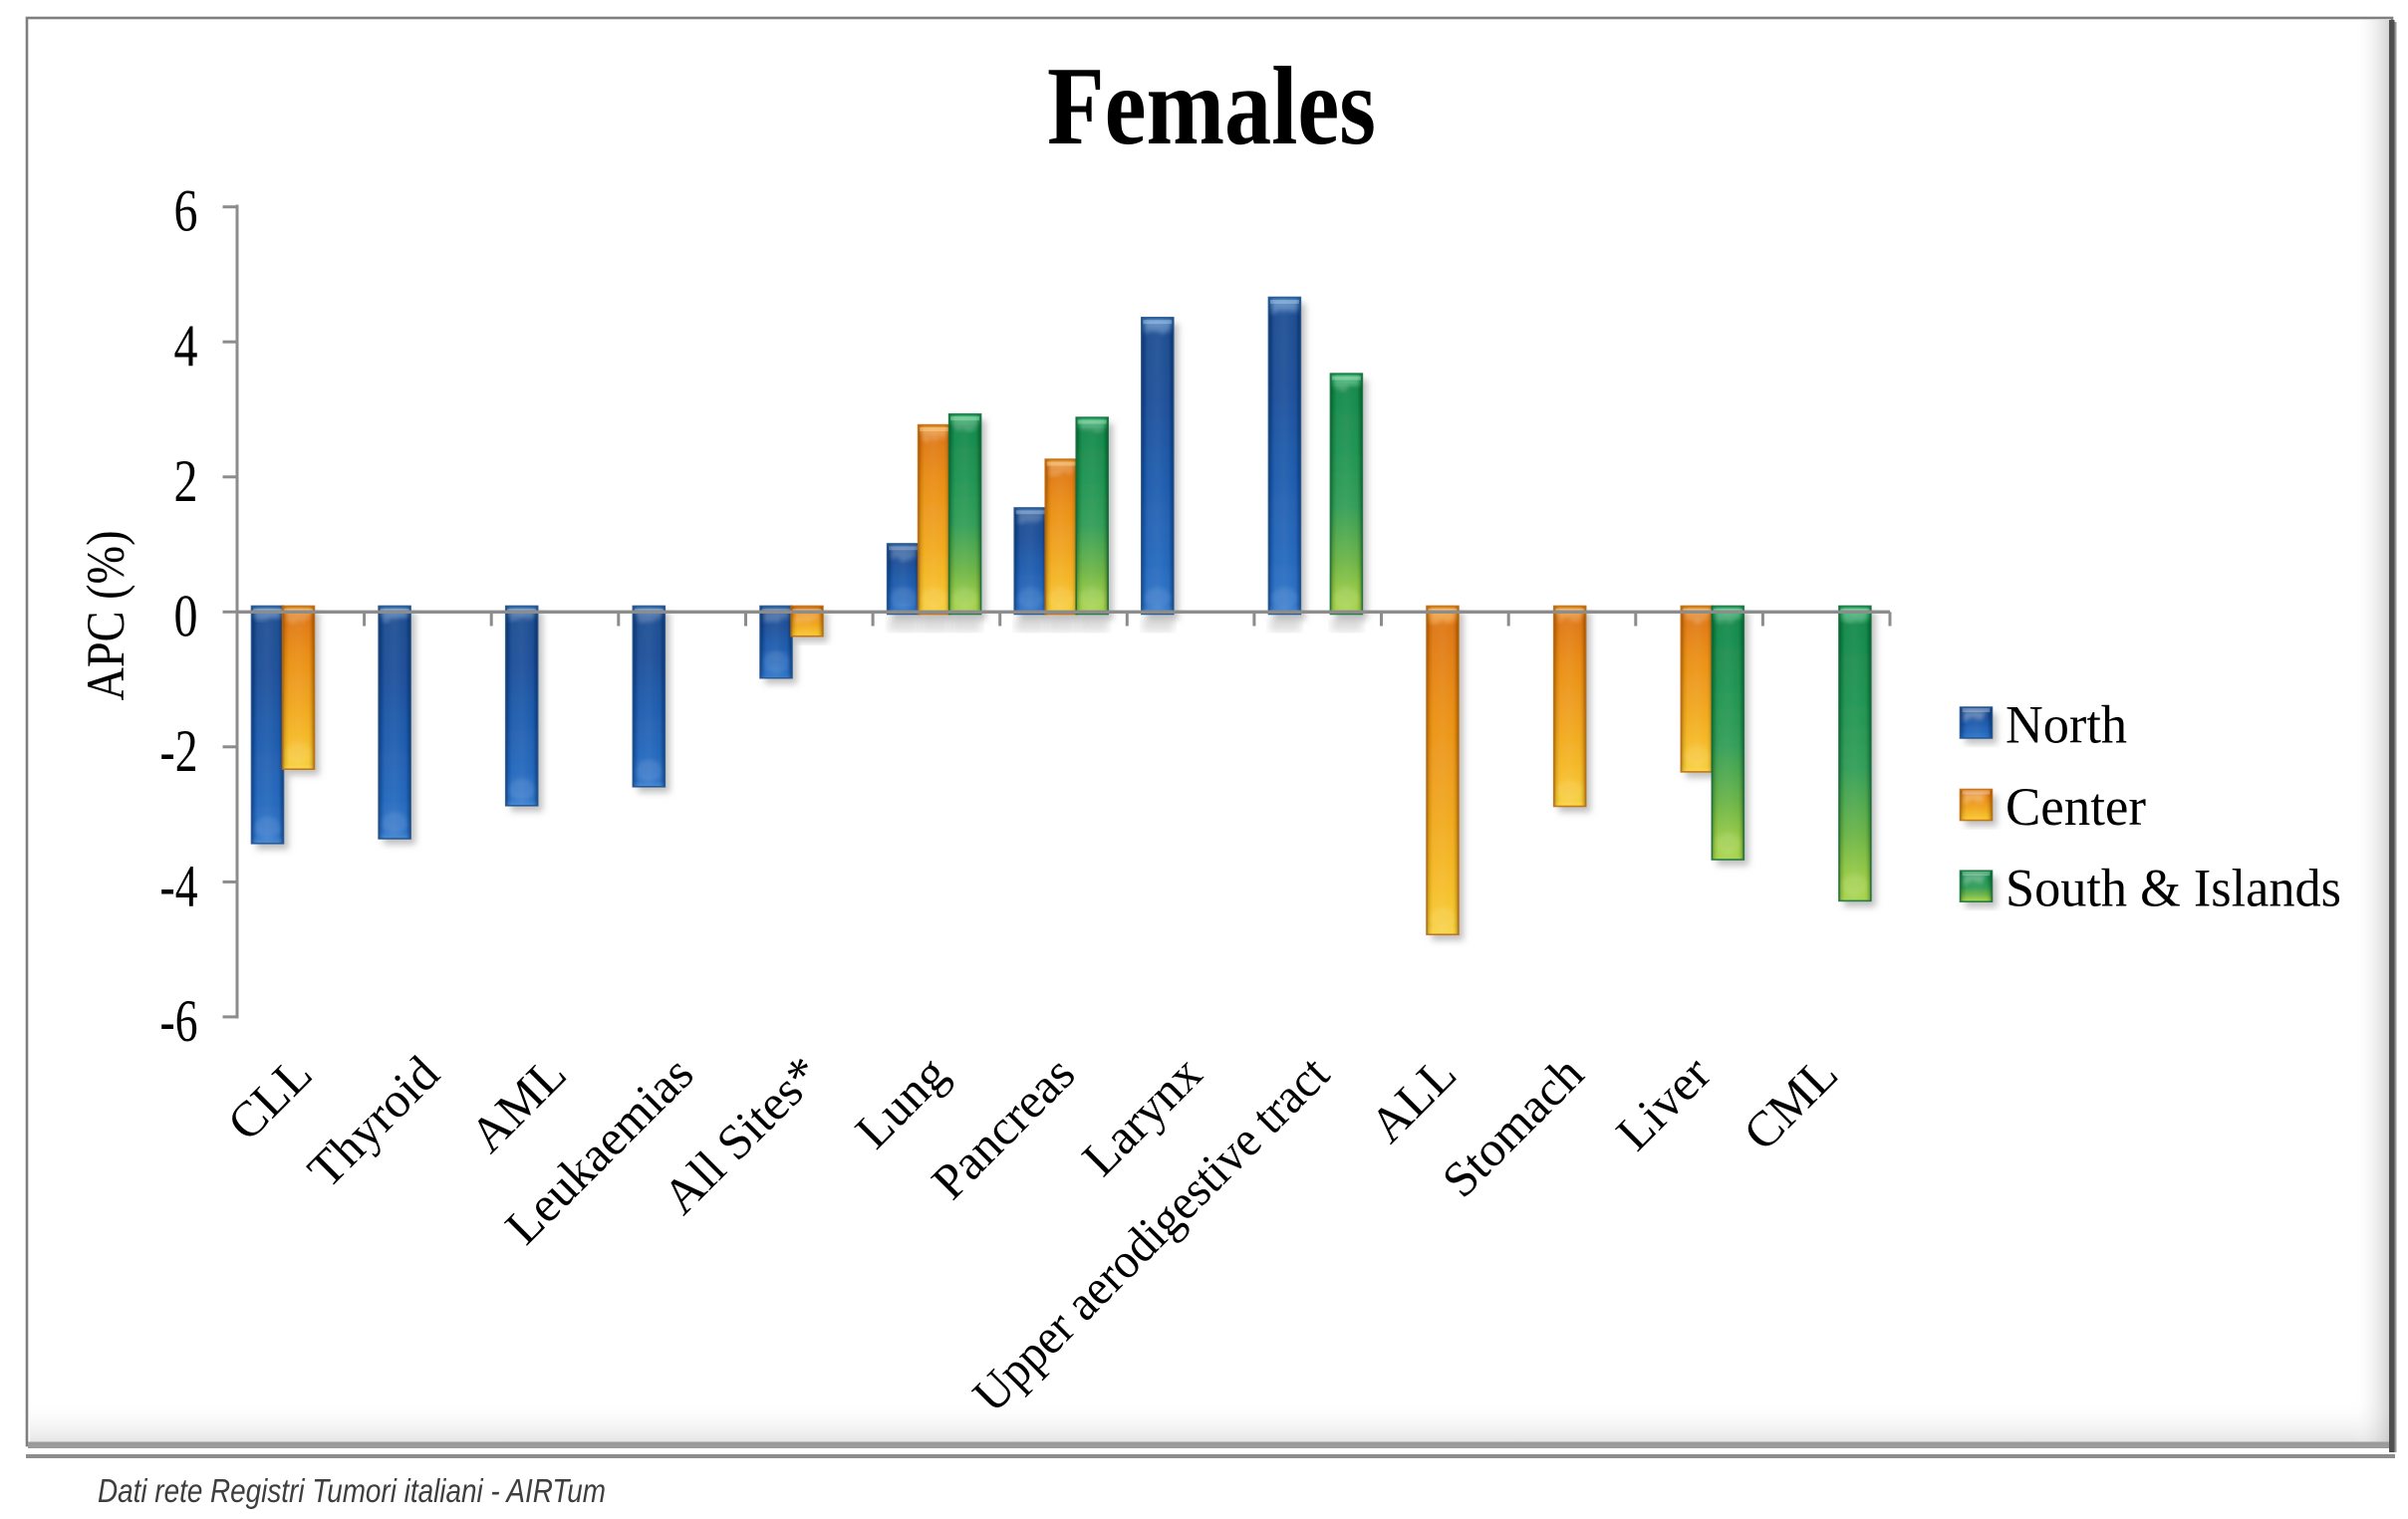 Image resolution: width=2408 pixels, height=1519 pixels. What do you see at coordinates (186, 481) in the screenshot?
I see `svg-text: 2` at bounding box center [186, 481].